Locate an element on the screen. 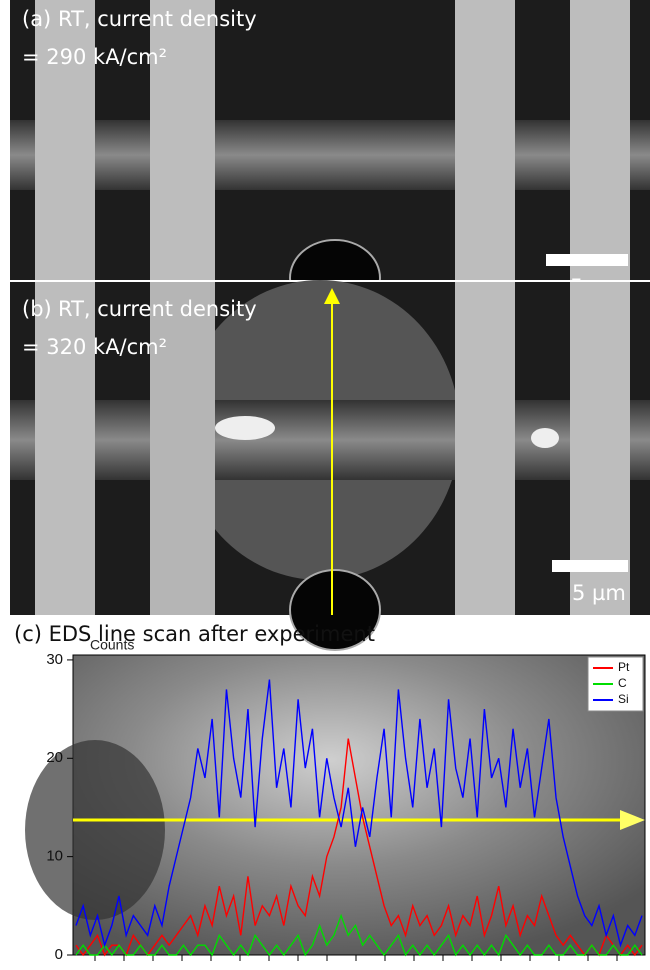  y-tick-label: 30 is located at coordinates (54, 659).